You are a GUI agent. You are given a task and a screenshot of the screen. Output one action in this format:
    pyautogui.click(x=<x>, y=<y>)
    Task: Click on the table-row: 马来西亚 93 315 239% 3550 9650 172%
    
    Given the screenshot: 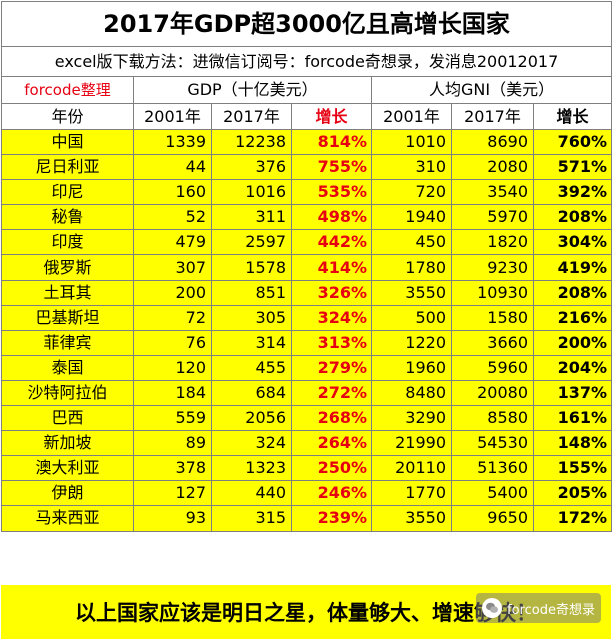 What is the action you would take?
    pyautogui.click(x=307, y=518)
    